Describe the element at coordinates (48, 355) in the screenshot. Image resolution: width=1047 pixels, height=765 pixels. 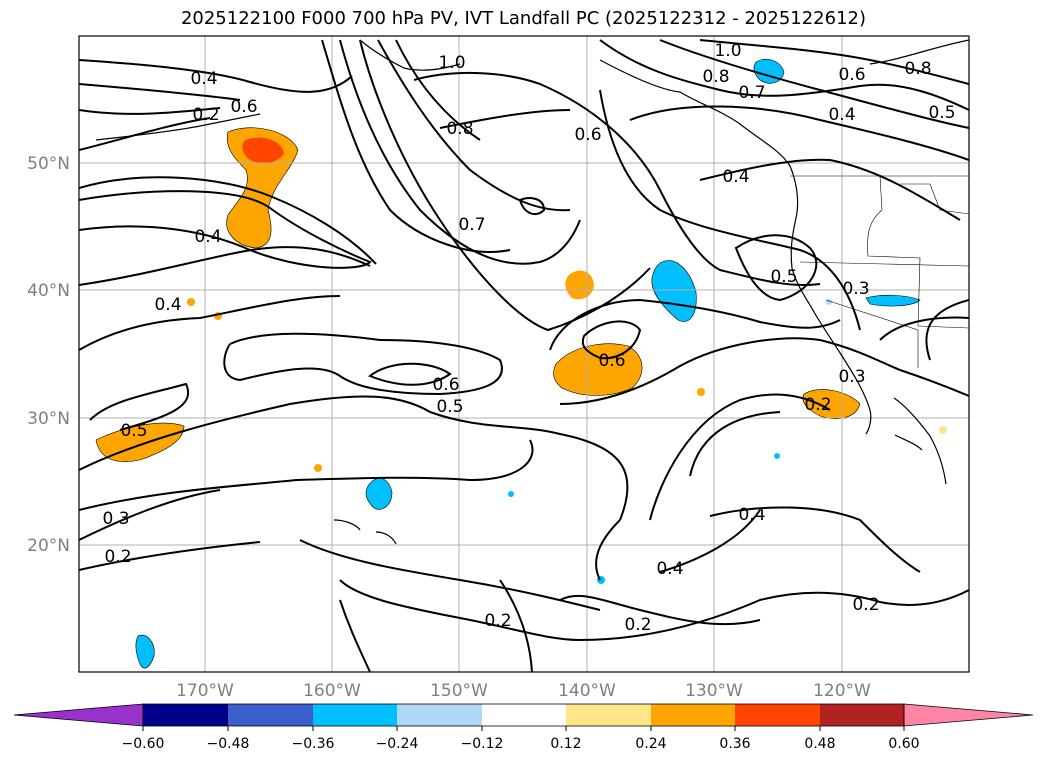
I see `latitude-labels: 50°N 40°N 30°N 20°N` at that location.